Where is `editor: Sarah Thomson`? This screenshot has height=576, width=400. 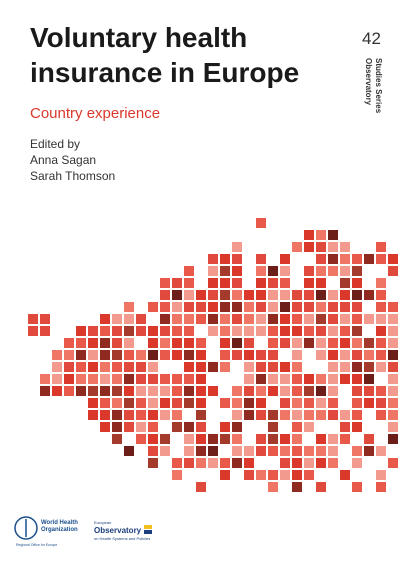 editor: Sarah Thomson is located at coordinates (72, 176).